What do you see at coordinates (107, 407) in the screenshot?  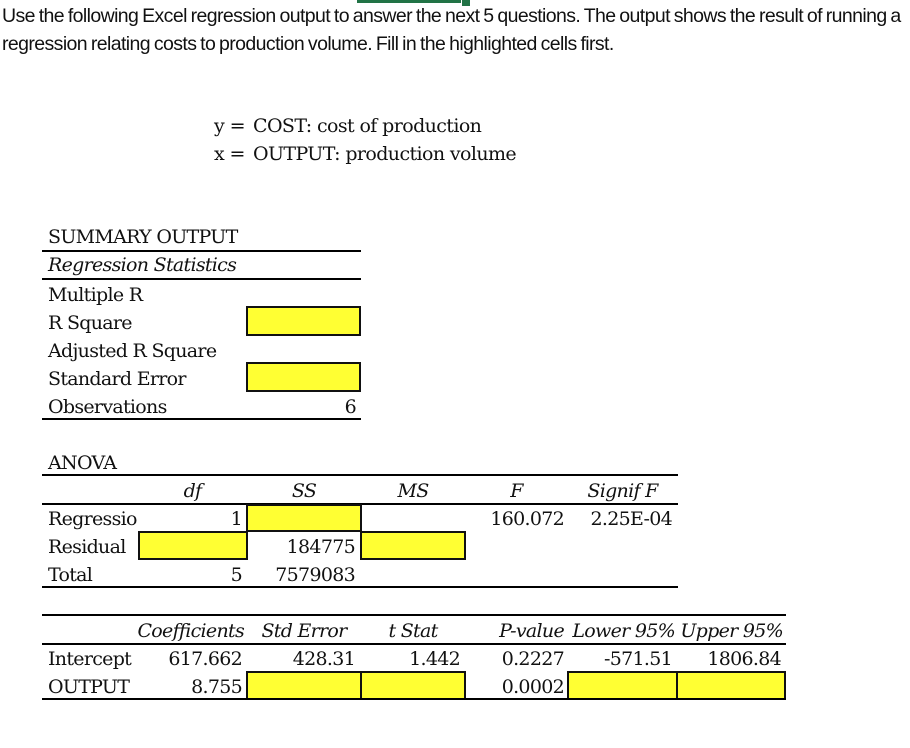 I see `observations-label: Observations` at bounding box center [107, 407].